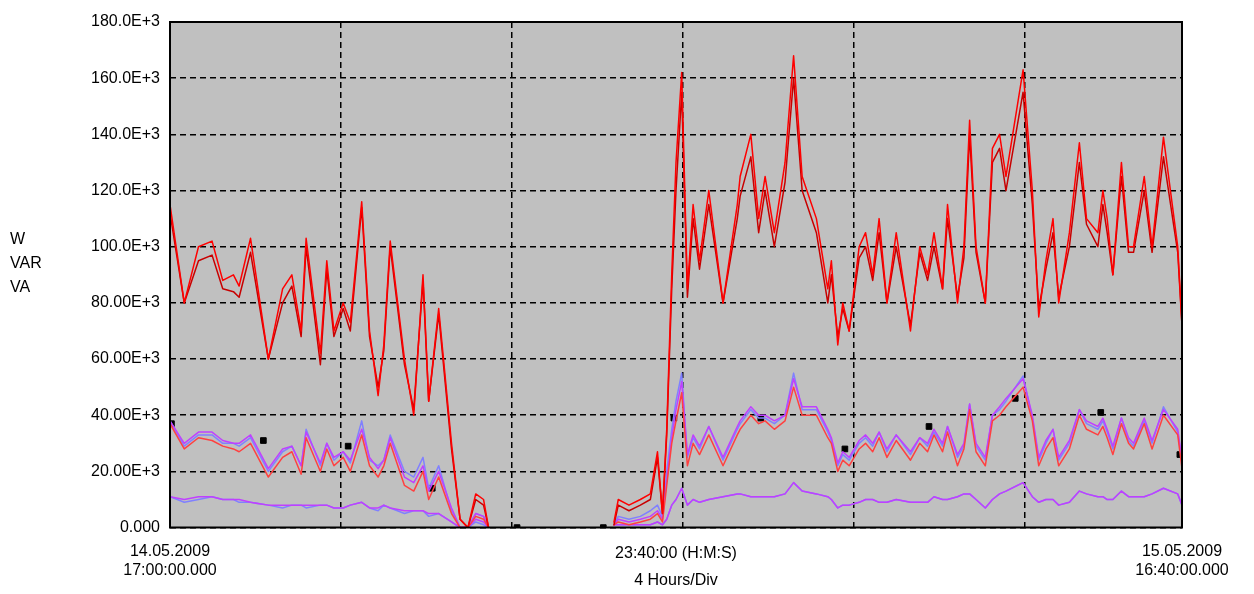 Image resolution: width=1254 pixels, height=594 pixels. I want to click on x-axis-title: 23:40:00 (H:M:S), so click(676, 553).